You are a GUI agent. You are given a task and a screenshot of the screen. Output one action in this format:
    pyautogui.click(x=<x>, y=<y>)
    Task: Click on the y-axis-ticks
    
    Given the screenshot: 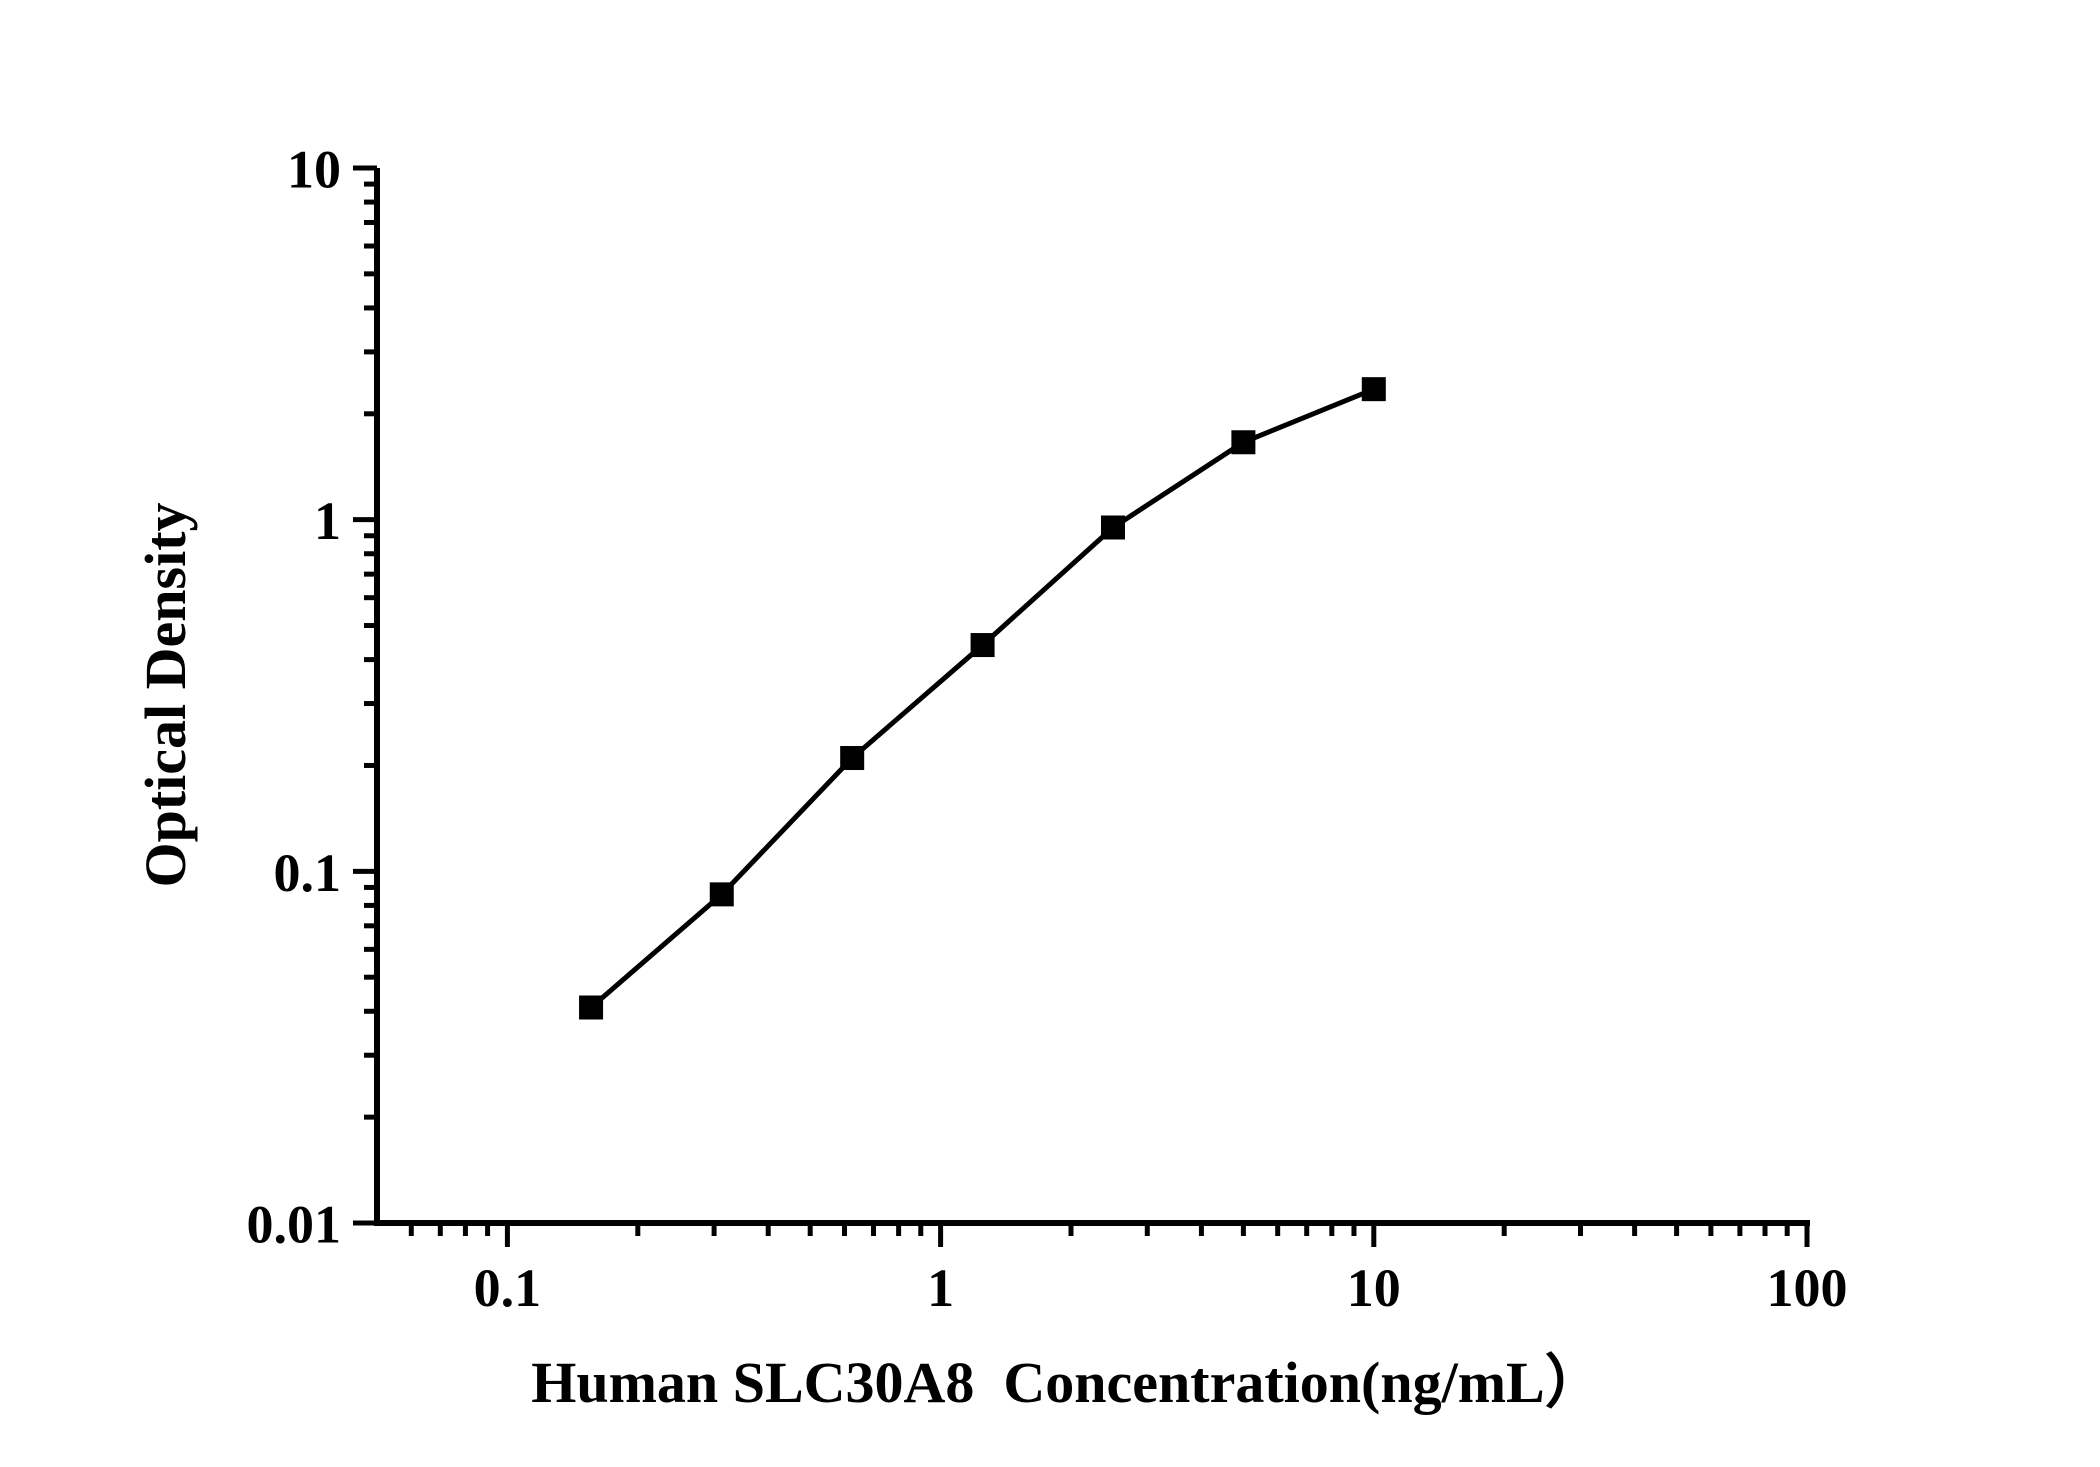 What is the action you would take?
    pyautogui.click(x=365, y=695)
    